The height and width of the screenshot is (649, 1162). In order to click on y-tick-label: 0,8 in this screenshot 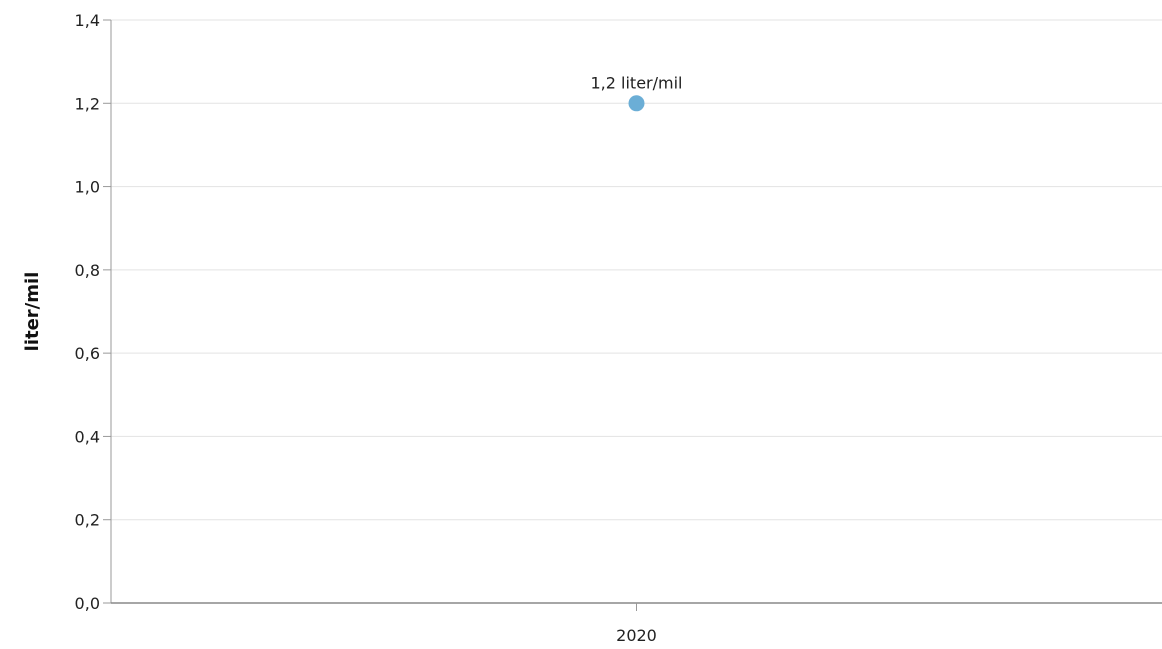, I will do `click(87, 270)`.